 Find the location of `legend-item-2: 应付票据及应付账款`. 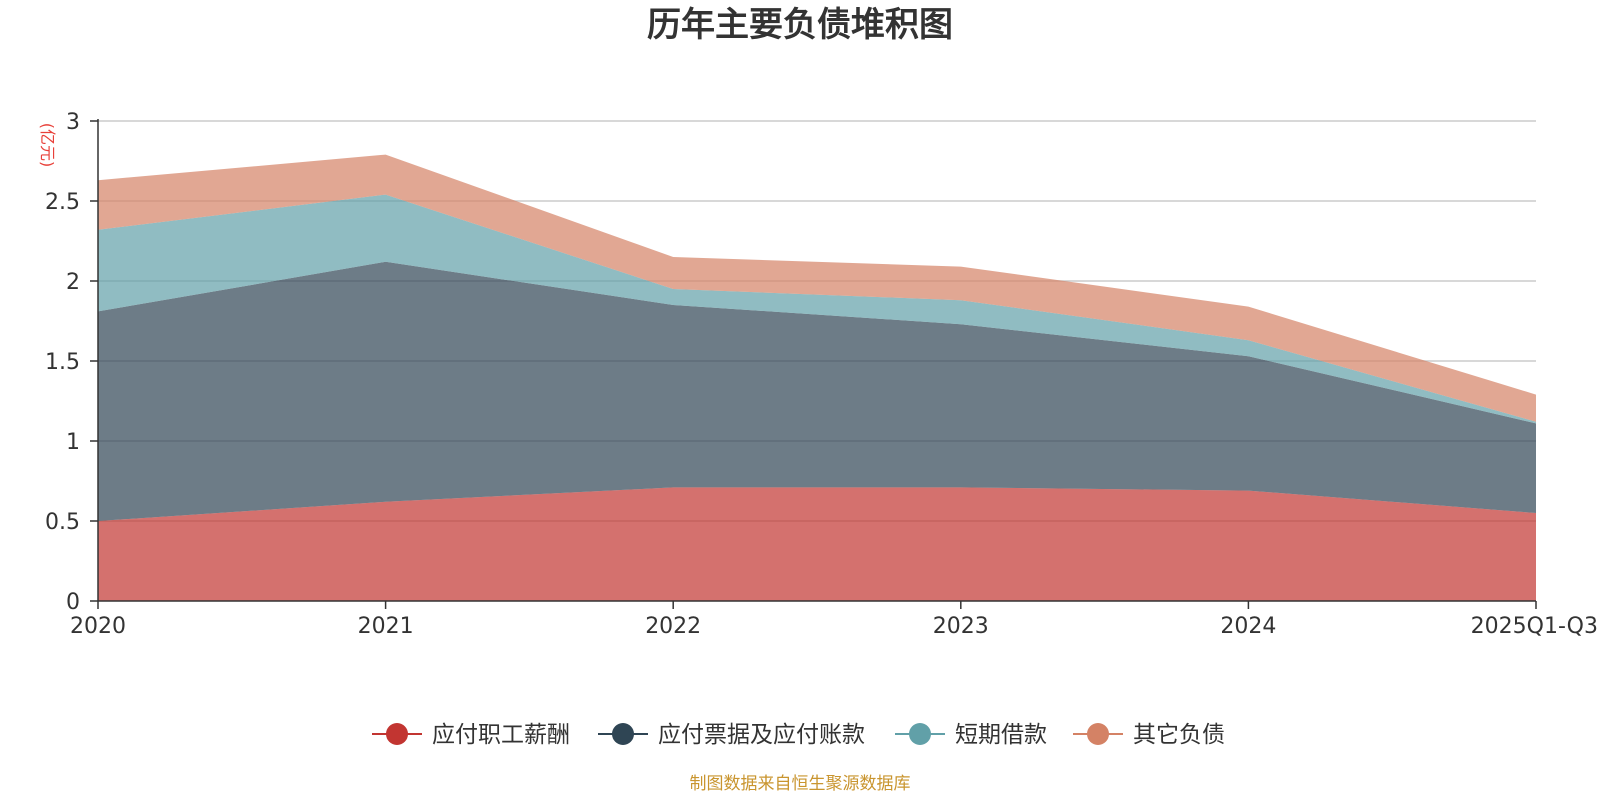

legend-item-2: 应付票据及应付账款 is located at coordinates (731, 735).